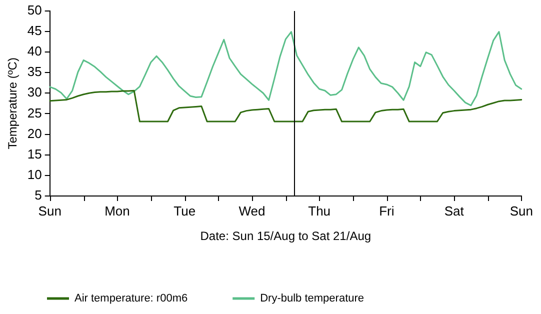 The height and width of the screenshot is (314, 541). Describe the element at coordinates (131, 298) in the screenshot. I see `legend-label: Air temperature: r00m6` at that location.